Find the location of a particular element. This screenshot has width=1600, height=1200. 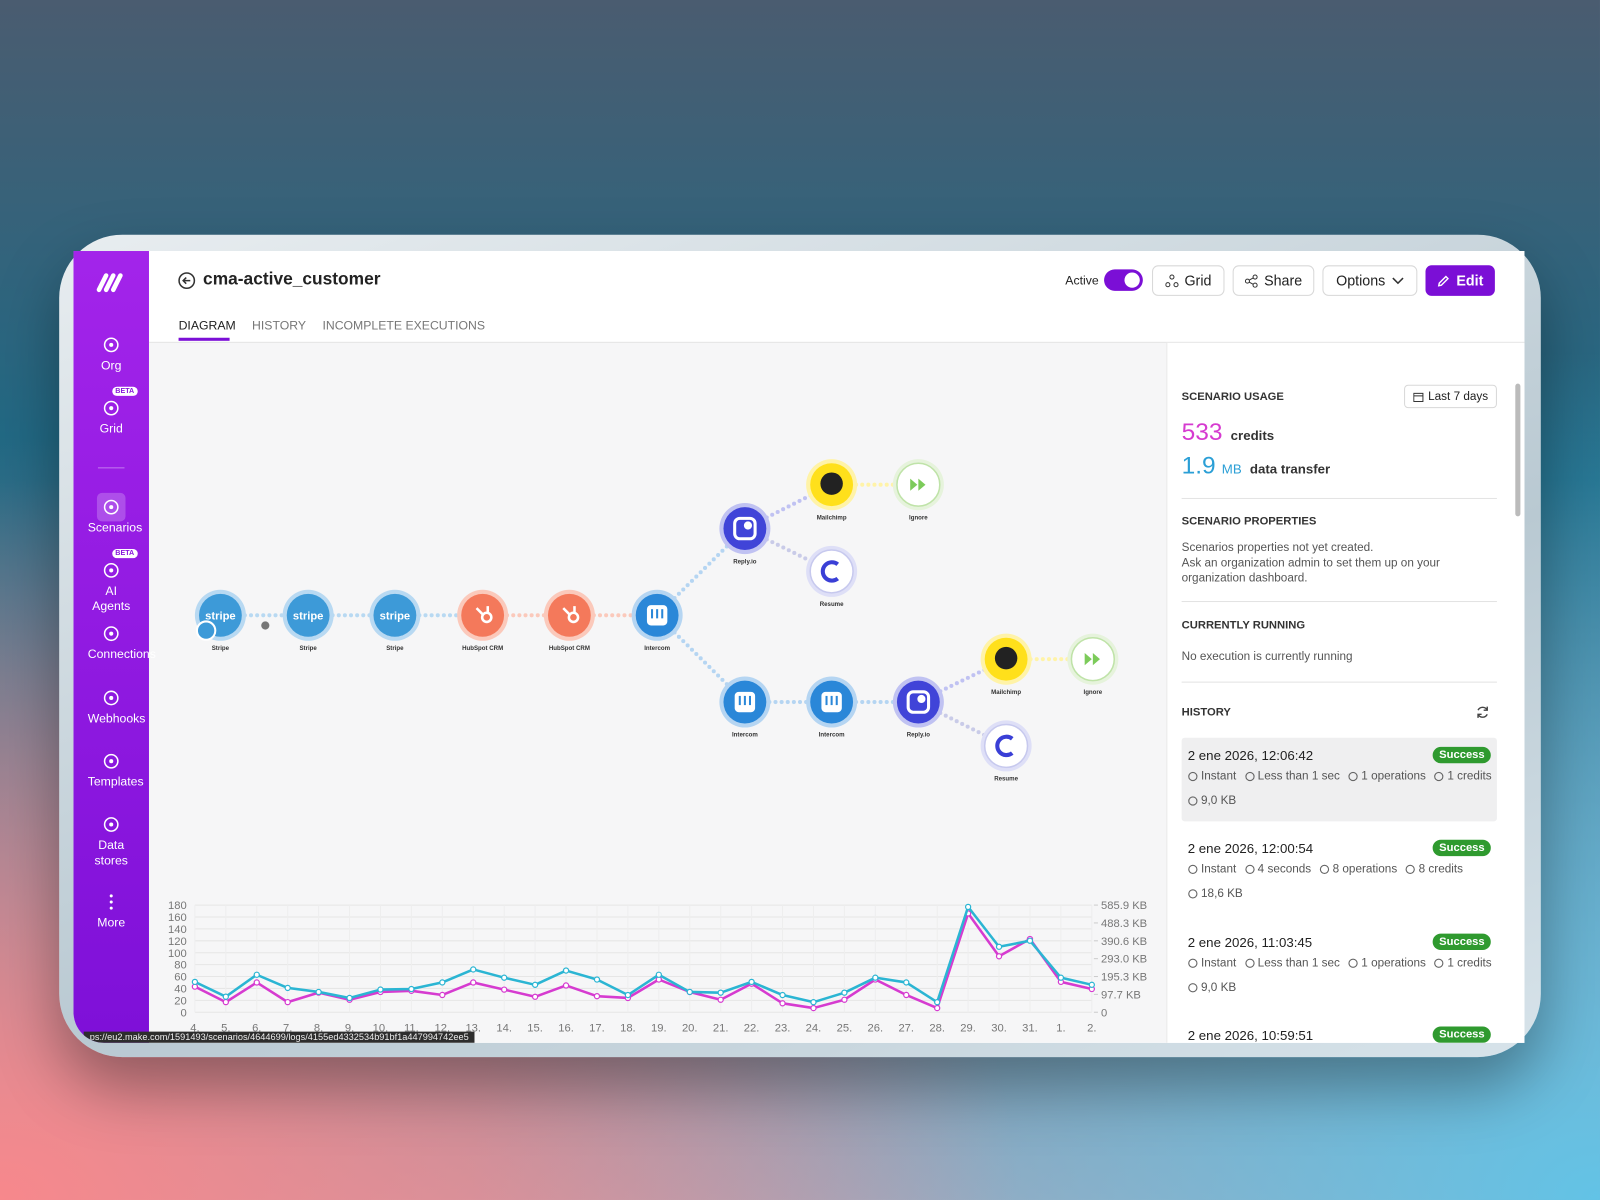

x-tick-label: 14. is located at coordinates (504, 1029).